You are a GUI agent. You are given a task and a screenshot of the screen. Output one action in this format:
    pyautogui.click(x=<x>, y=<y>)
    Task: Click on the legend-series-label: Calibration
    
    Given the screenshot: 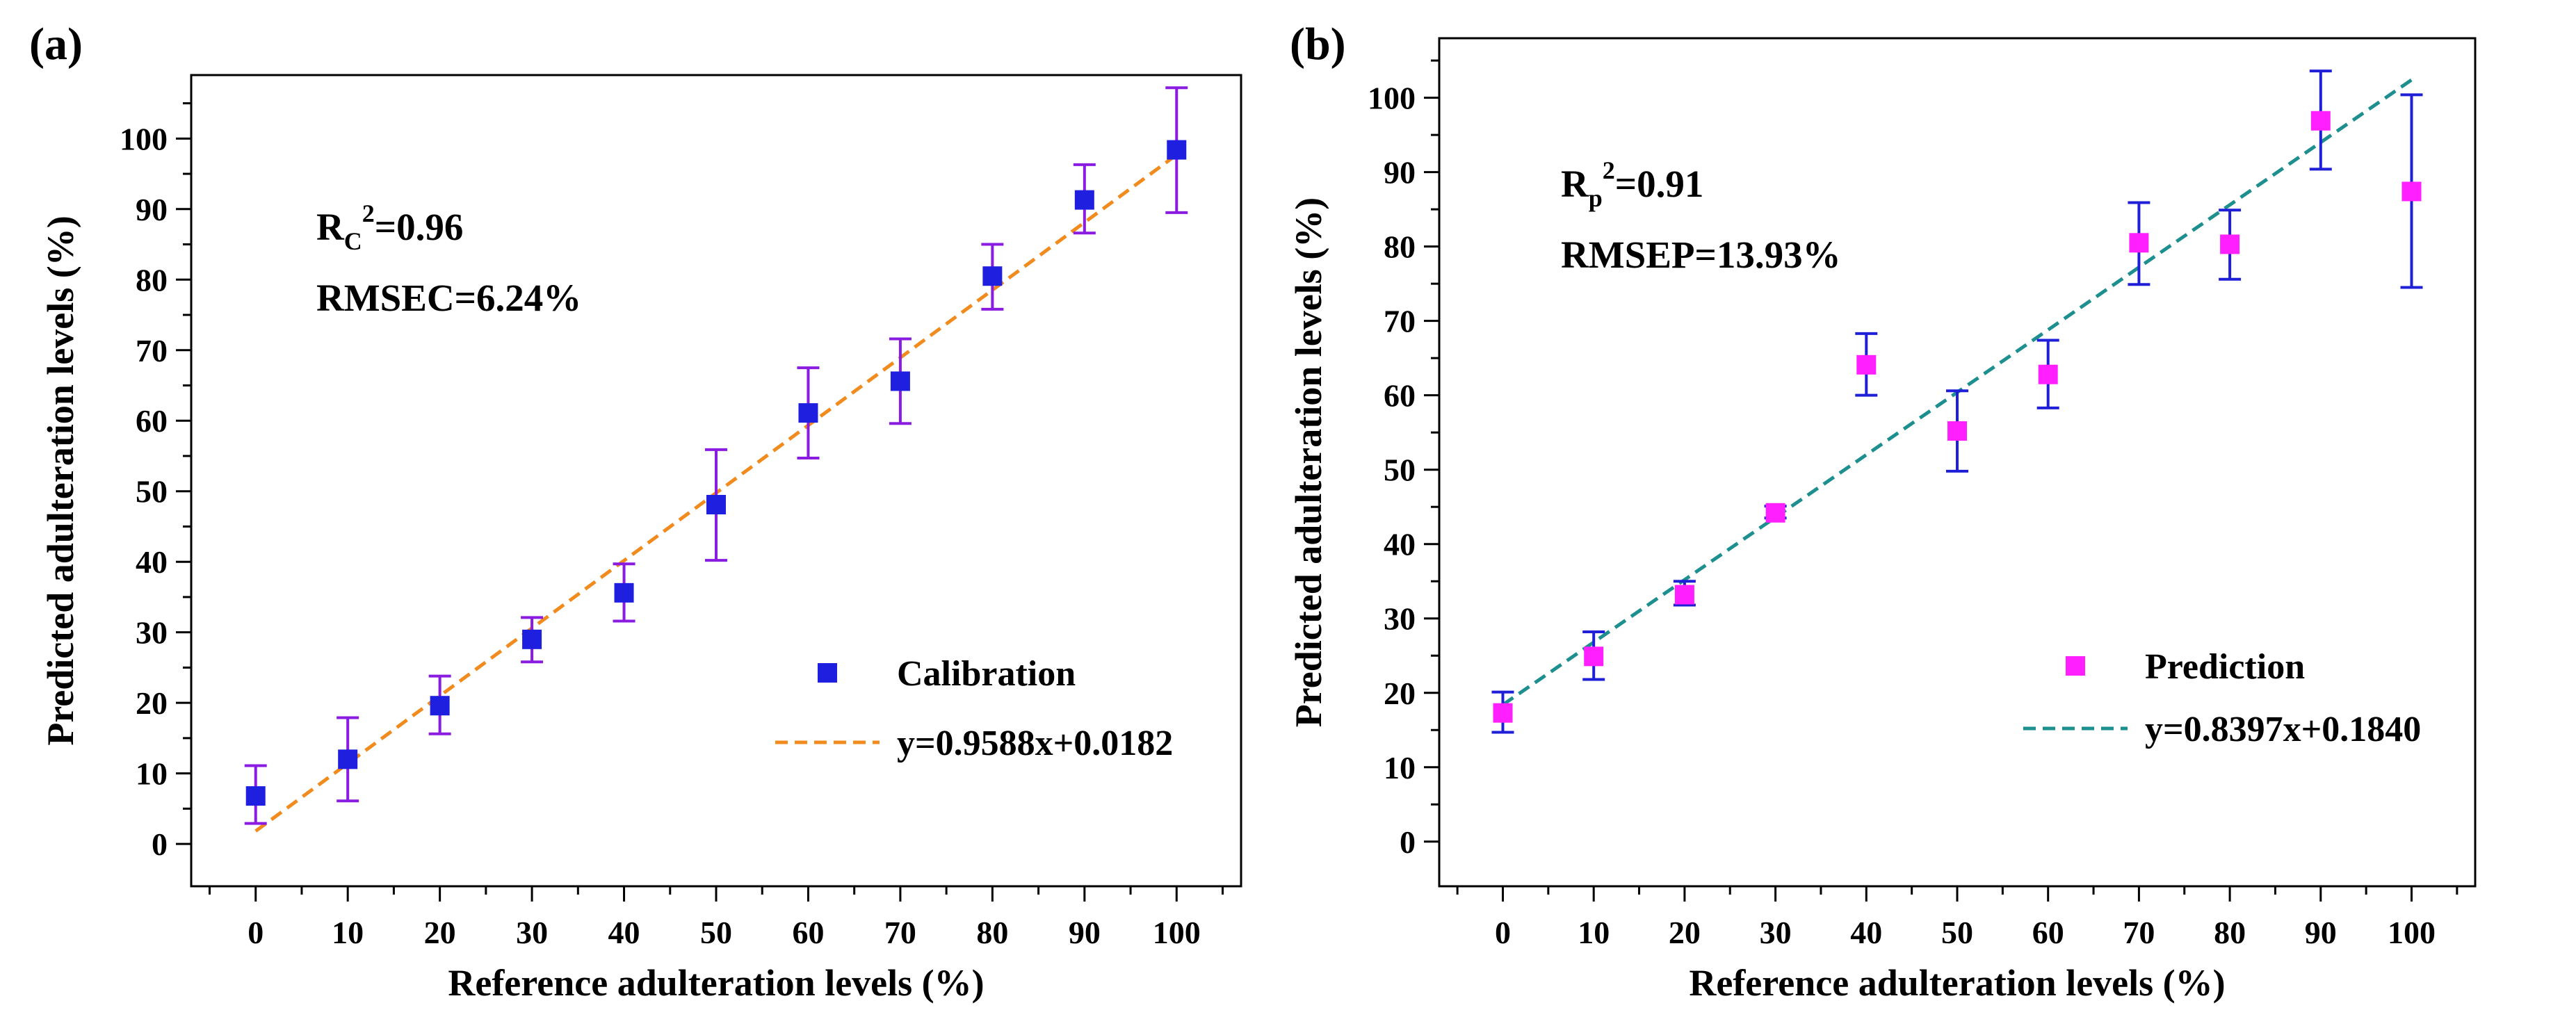 What is the action you would take?
    pyautogui.click(x=986, y=674)
    